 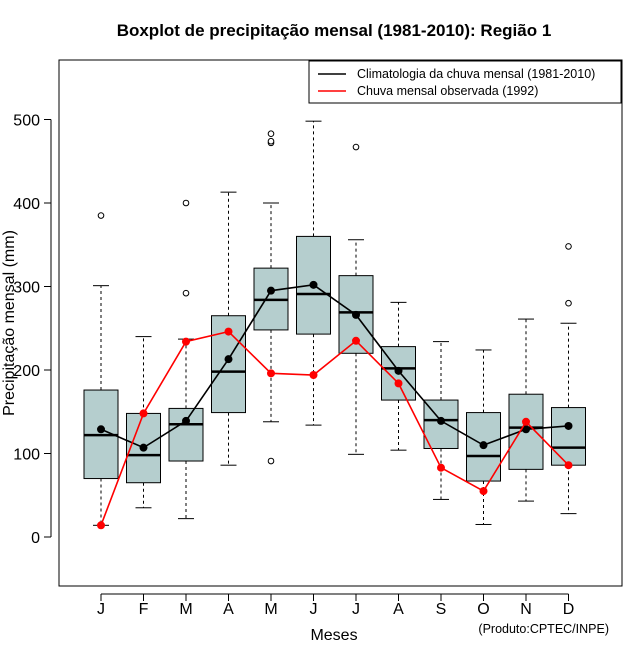 I want to click on x-tick-label: O, so click(x=483, y=609).